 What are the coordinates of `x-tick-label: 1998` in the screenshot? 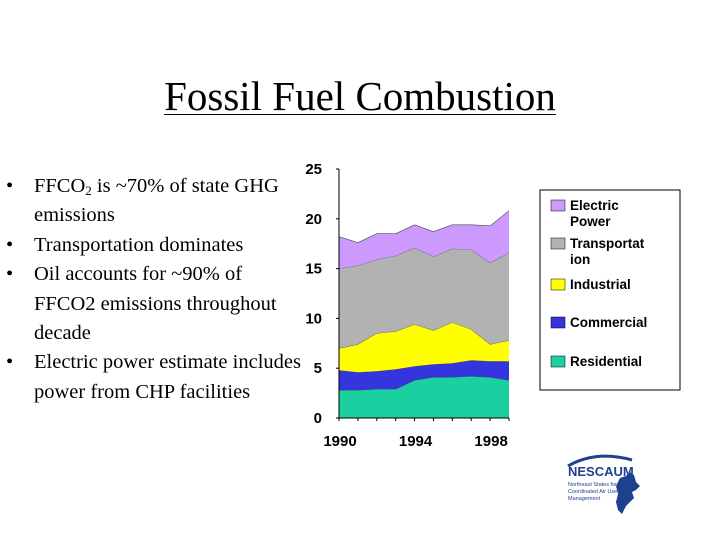 It's located at (490, 441).